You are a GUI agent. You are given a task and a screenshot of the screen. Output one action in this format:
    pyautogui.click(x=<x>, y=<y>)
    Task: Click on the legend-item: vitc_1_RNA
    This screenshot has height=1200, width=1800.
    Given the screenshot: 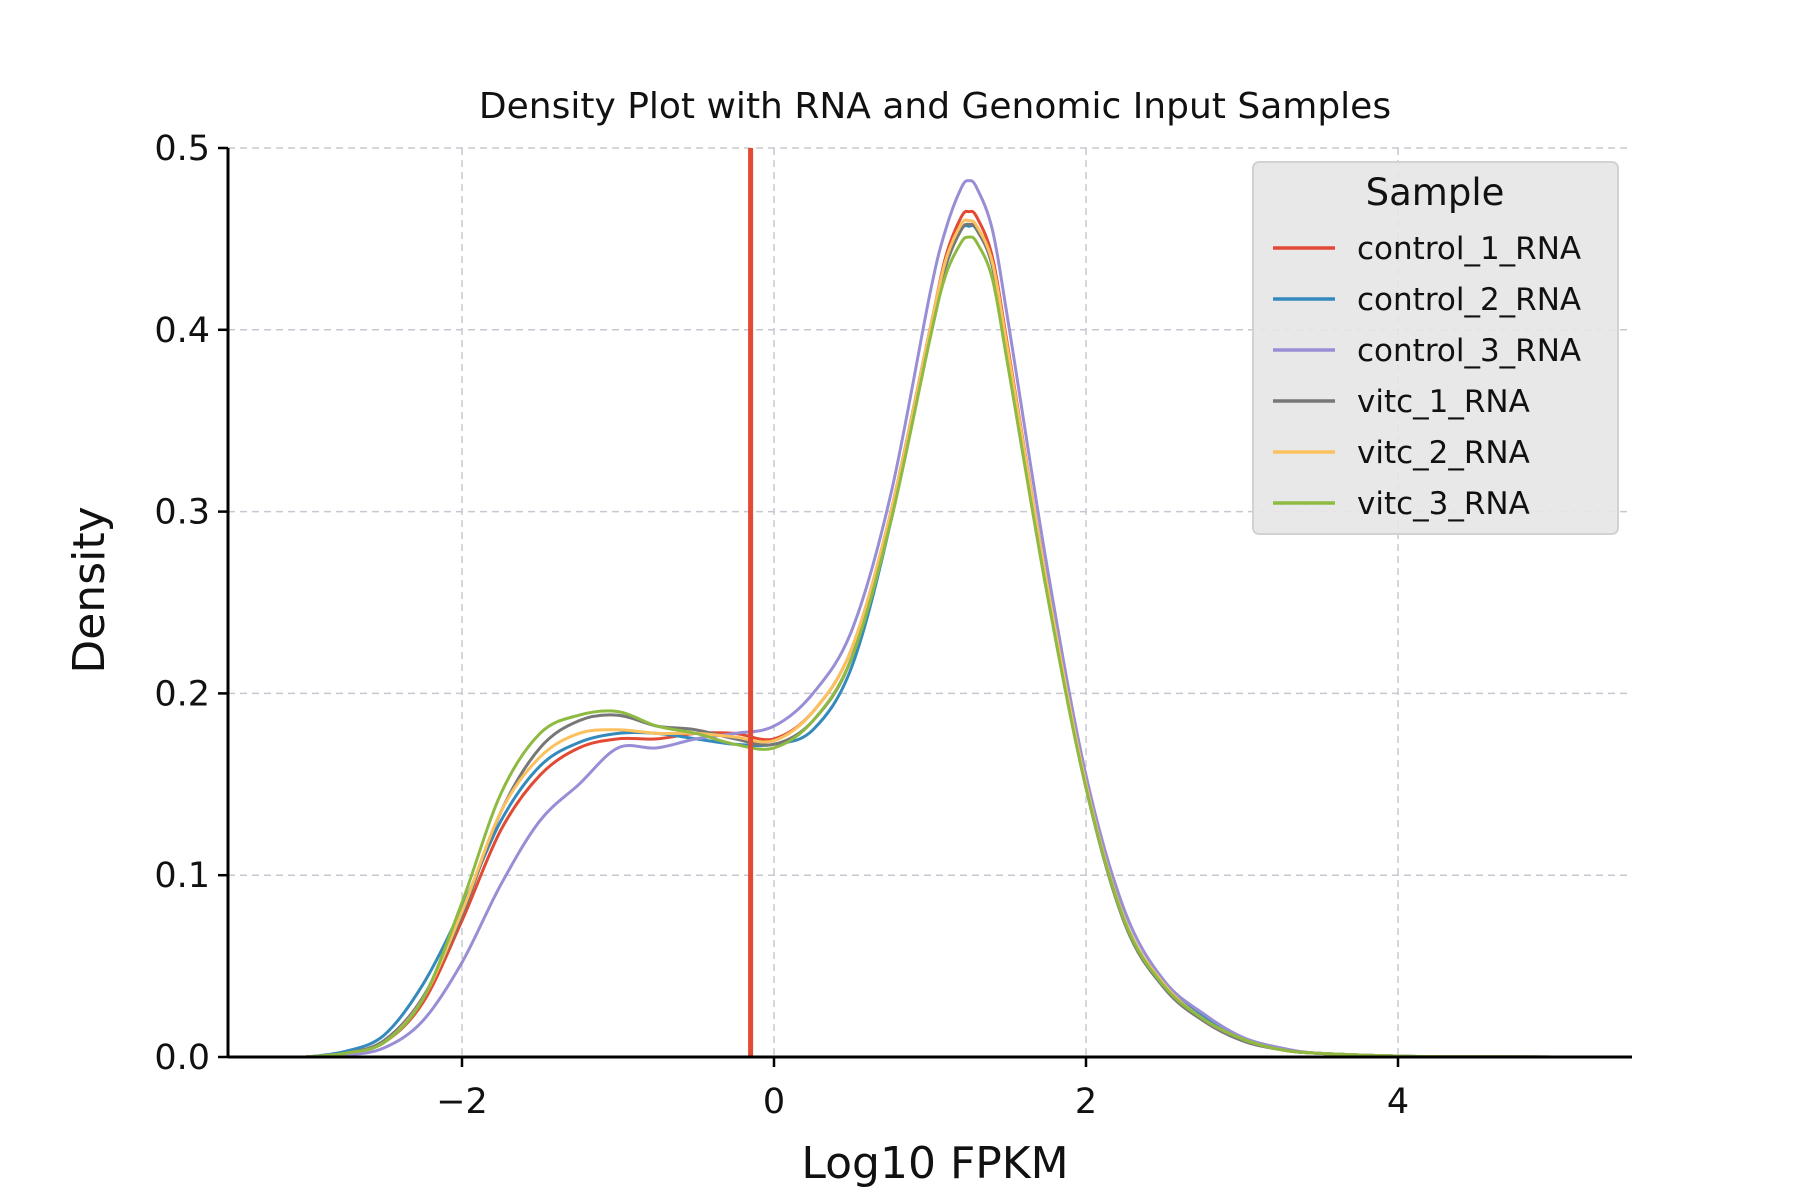 What is the action you would take?
    pyautogui.click(x=1401, y=402)
    